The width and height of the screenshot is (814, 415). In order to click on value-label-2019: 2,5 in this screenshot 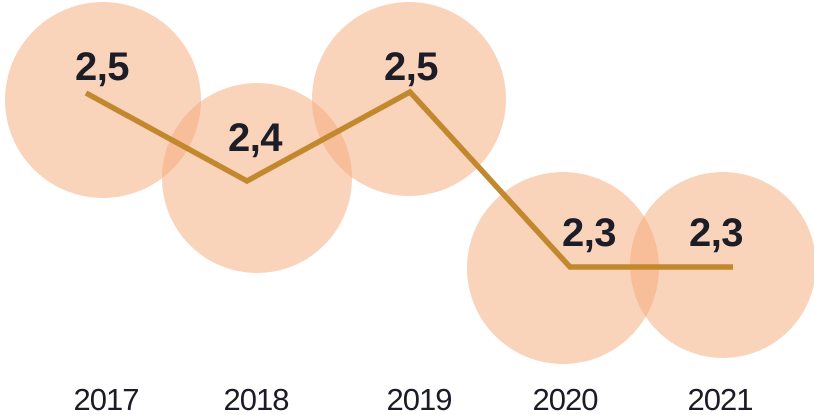, I will do `click(411, 67)`.